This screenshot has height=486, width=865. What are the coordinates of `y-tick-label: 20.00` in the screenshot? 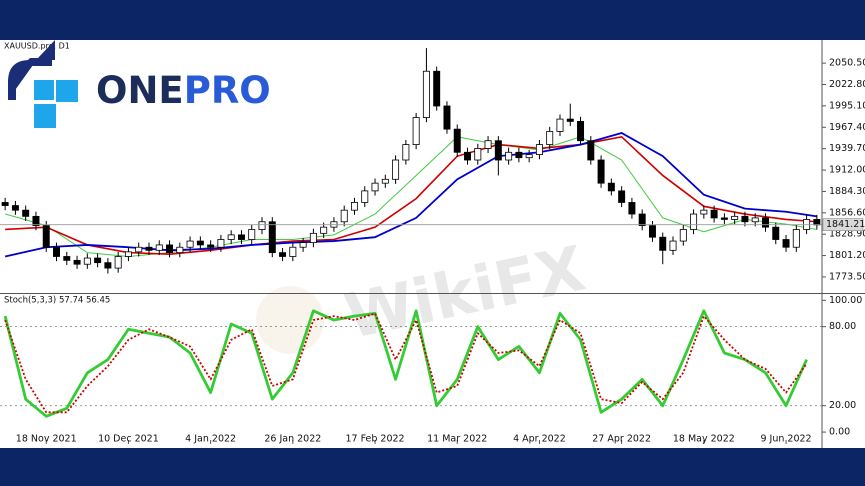 It's located at (842, 405).